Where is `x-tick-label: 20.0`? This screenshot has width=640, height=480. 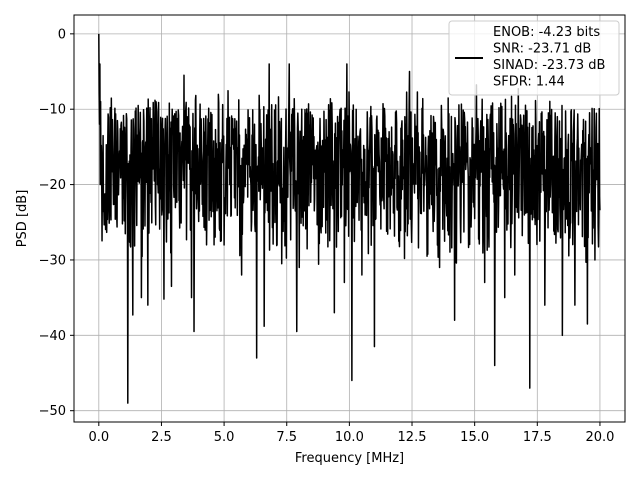 x-tick-label: 20.0 is located at coordinates (599, 437).